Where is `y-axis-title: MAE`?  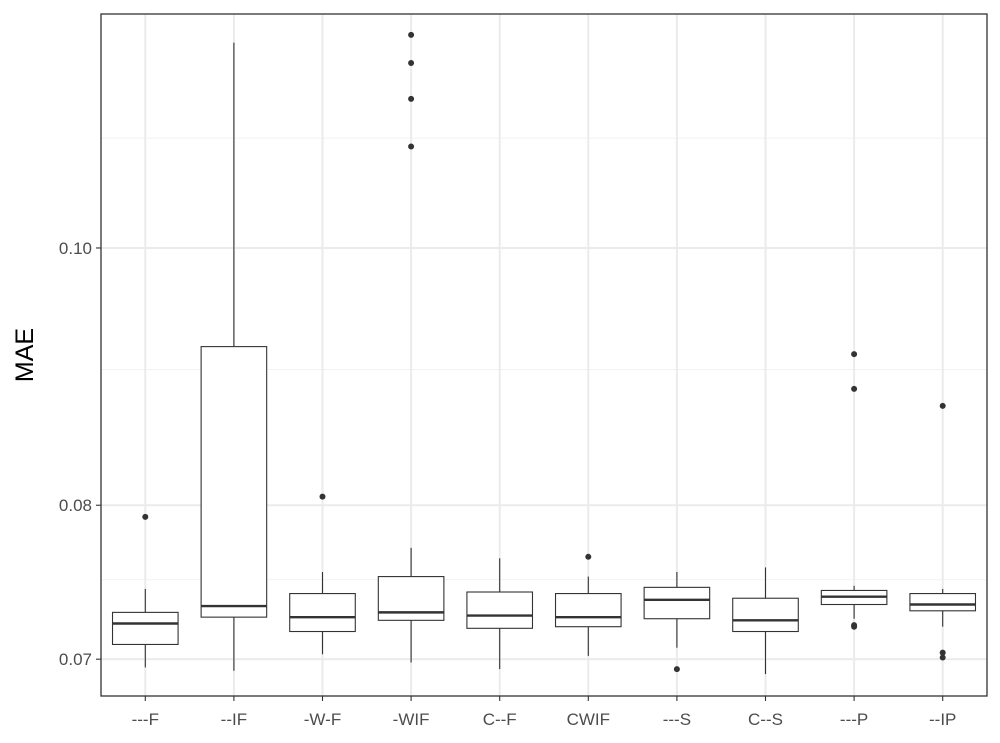 y-axis-title: MAE is located at coordinates (25, 355).